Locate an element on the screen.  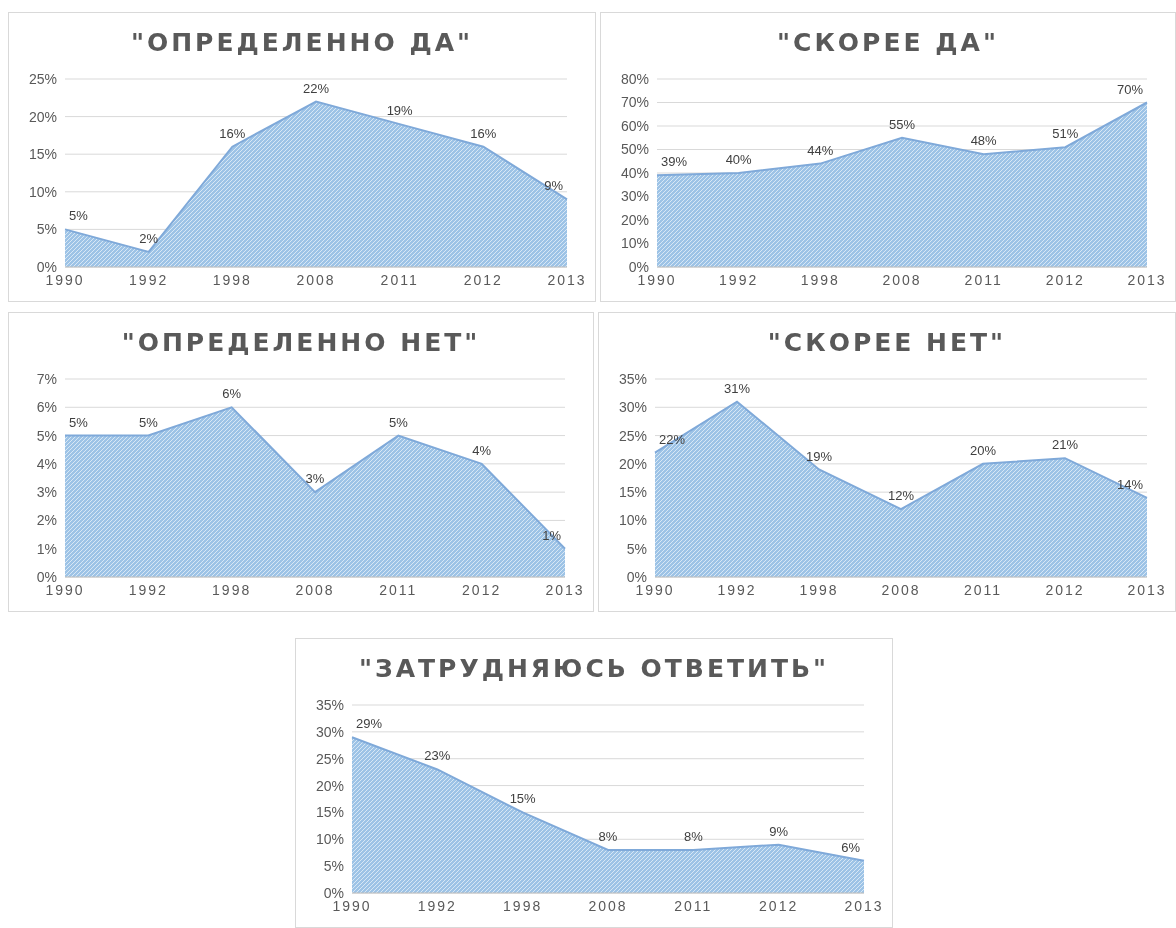
chart-title: "ОПРЕДЕЛЕННО НЕТ" is located at coordinates (301, 342).